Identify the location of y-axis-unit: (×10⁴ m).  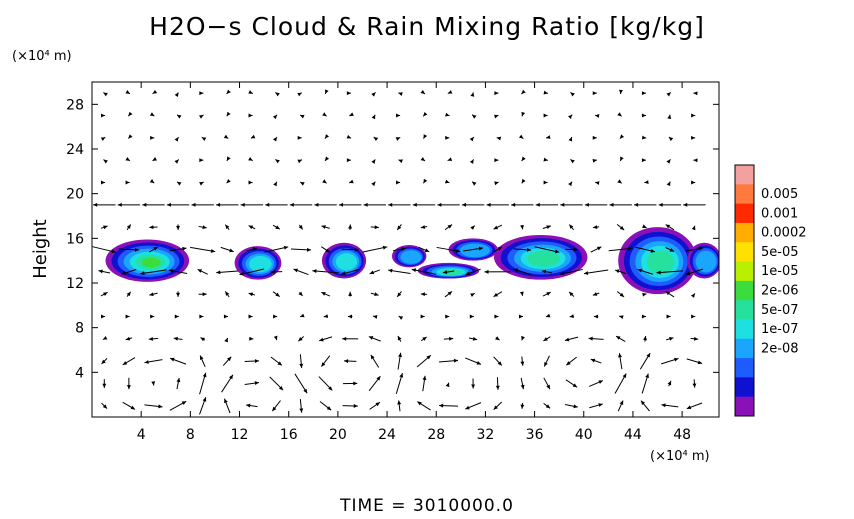
(42, 56).